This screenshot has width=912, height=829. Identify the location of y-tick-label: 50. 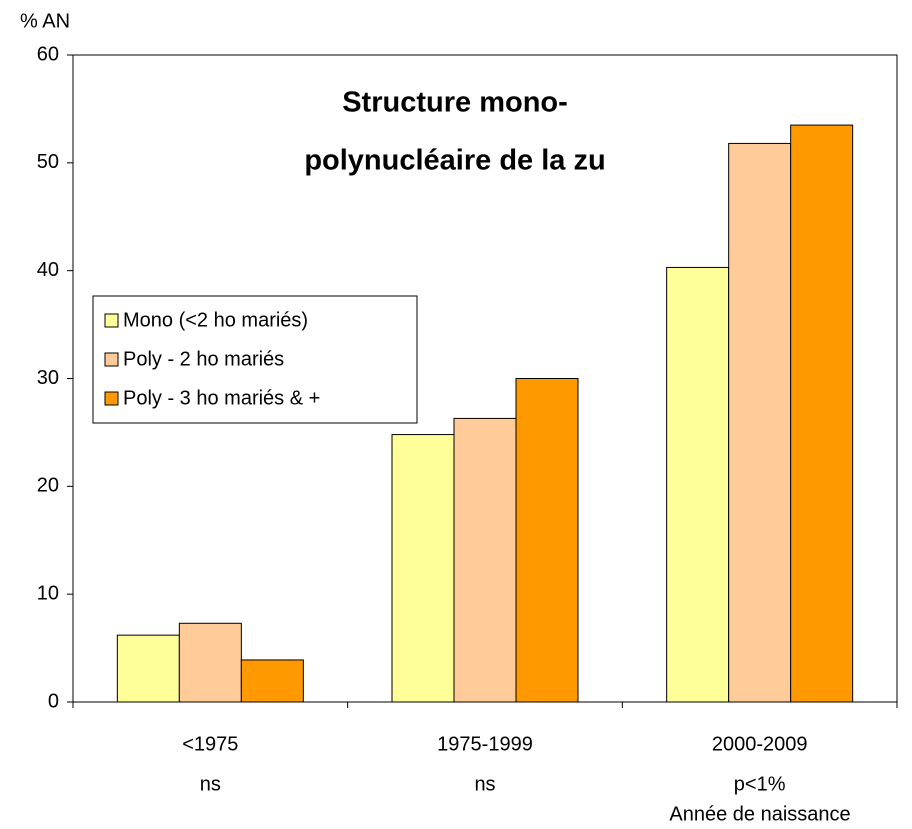
(48, 162).